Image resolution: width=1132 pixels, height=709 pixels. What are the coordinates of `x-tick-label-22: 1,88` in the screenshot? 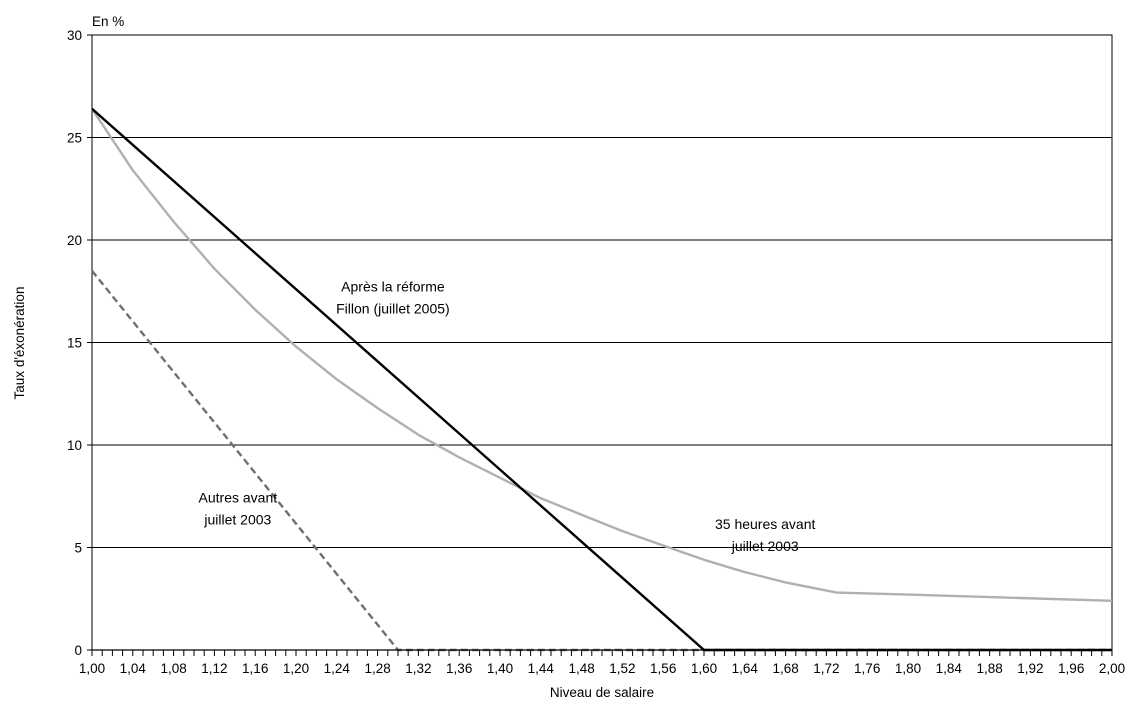 It's located at (989, 668).